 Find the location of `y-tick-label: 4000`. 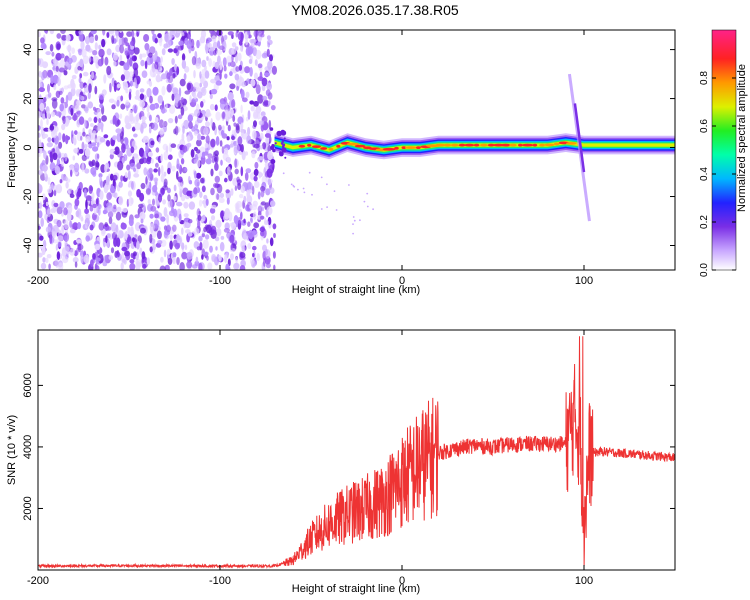

y-tick-label: 4000 is located at coordinates (28, 447).